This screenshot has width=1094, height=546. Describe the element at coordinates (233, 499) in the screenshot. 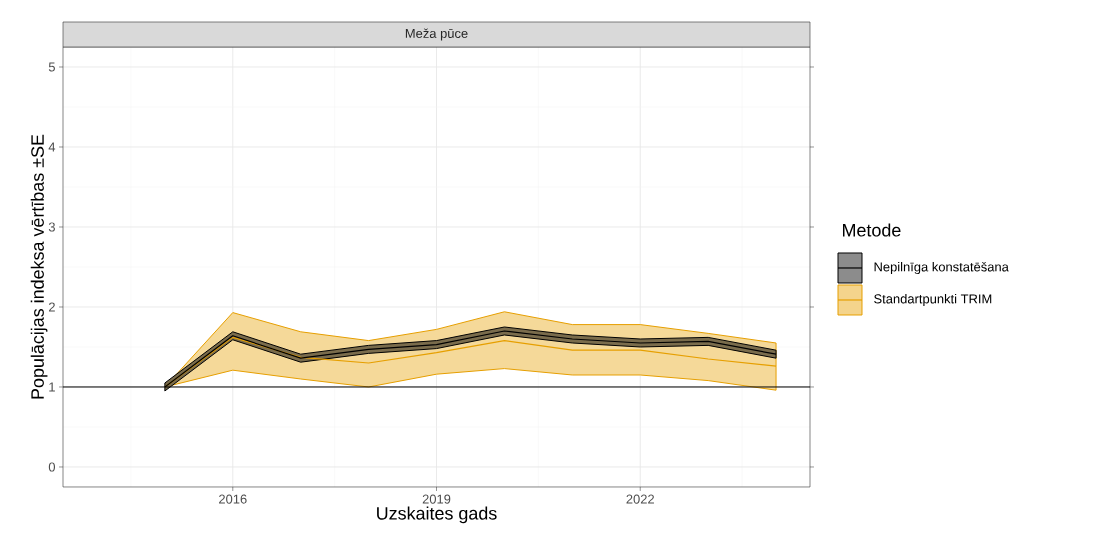

I see `x-tick-label: 2016` at that location.